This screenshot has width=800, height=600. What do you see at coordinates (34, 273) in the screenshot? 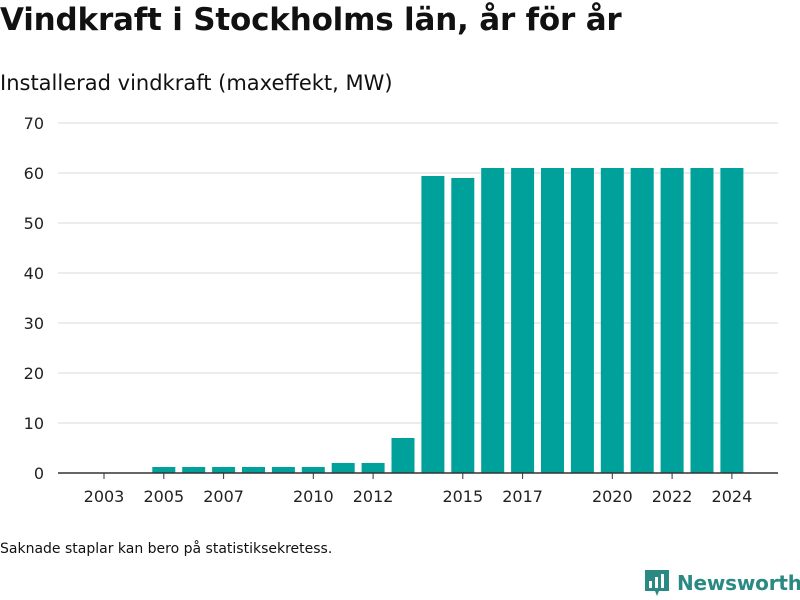
I see `y-tick-label-40: 40` at bounding box center [34, 273].